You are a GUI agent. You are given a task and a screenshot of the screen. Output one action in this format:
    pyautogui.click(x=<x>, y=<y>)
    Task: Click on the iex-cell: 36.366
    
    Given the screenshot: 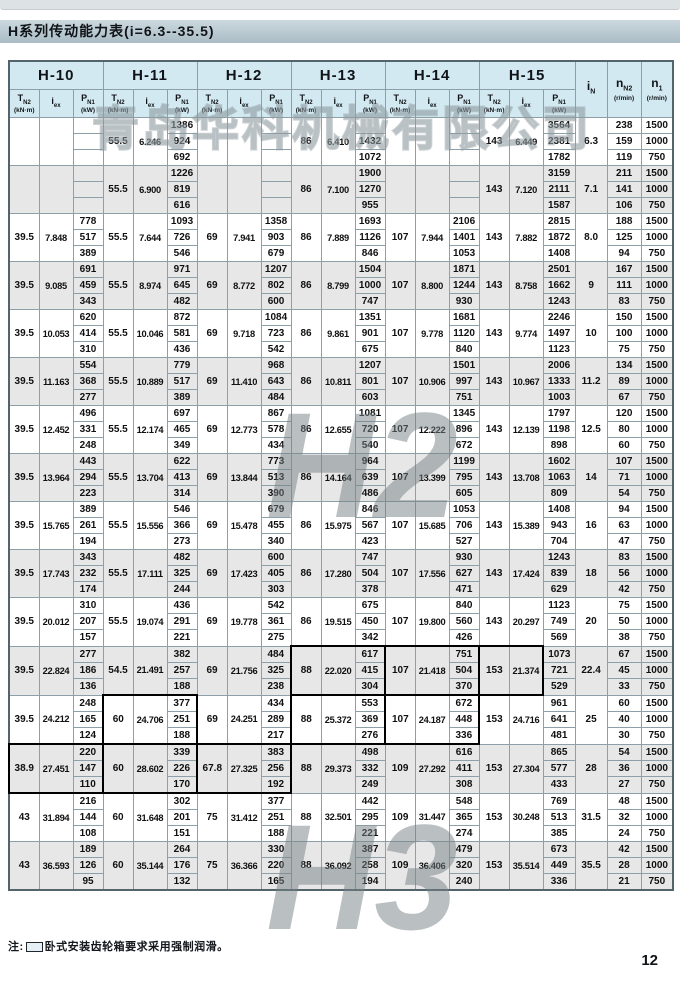 What is the action you would take?
    pyautogui.click(x=244, y=866)
    